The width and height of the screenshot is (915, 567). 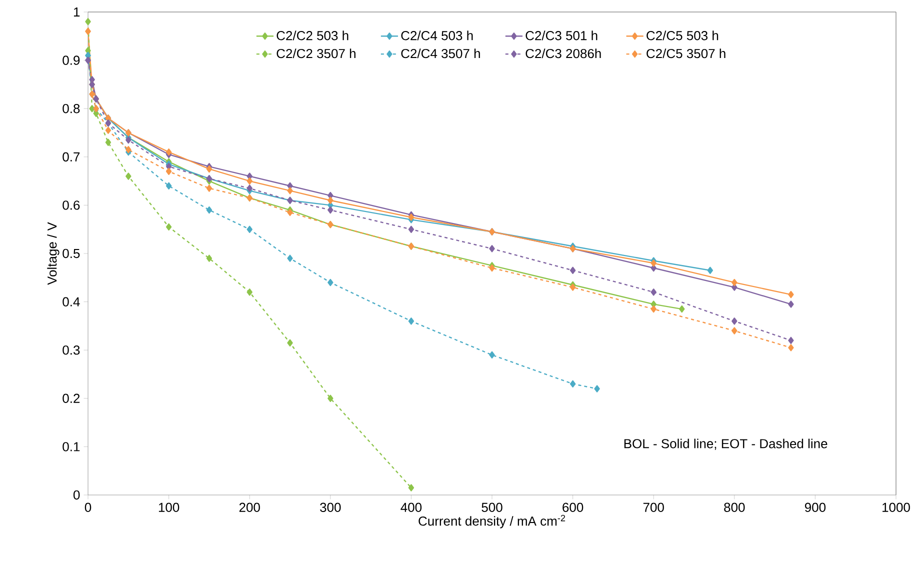 What do you see at coordinates (734, 507) in the screenshot?
I see `x-tick-label: 800` at bounding box center [734, 507].